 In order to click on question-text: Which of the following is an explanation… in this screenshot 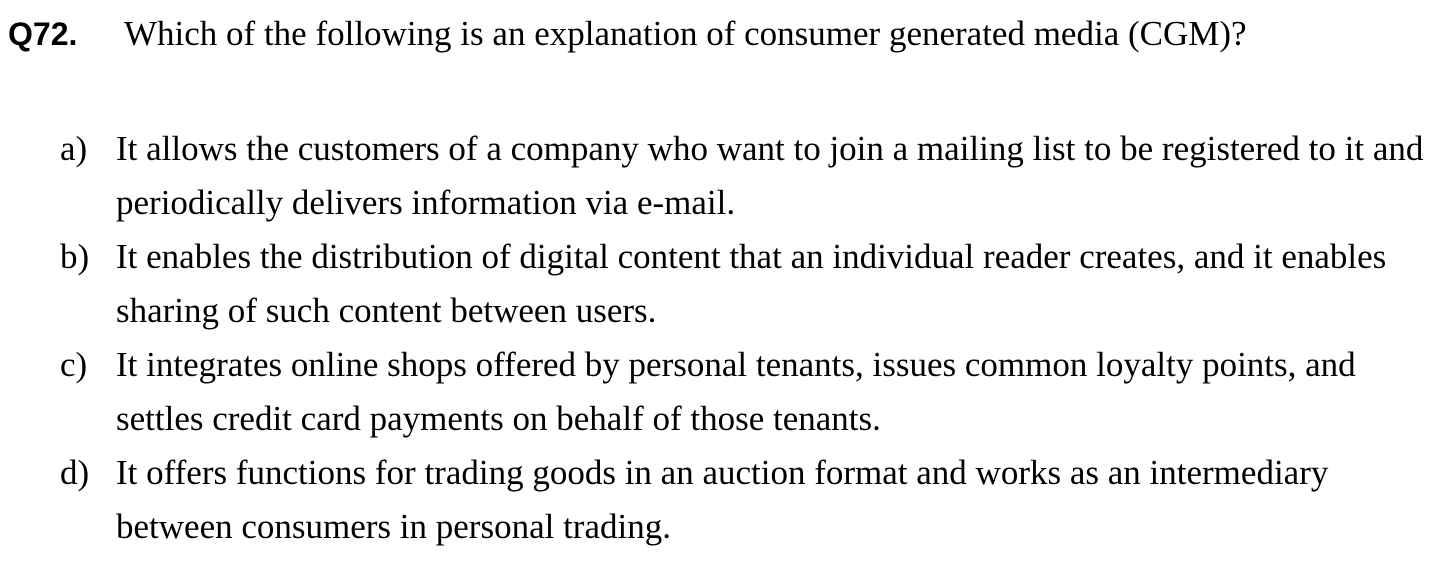, I will do `click(685, 33)`.